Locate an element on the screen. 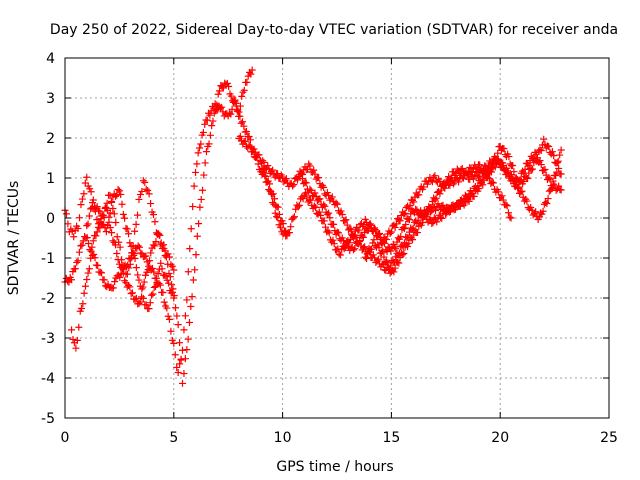 This screenshot has height=480, width=640. x-axis-label: GPS time / hours is located at coordinates (334, 467).